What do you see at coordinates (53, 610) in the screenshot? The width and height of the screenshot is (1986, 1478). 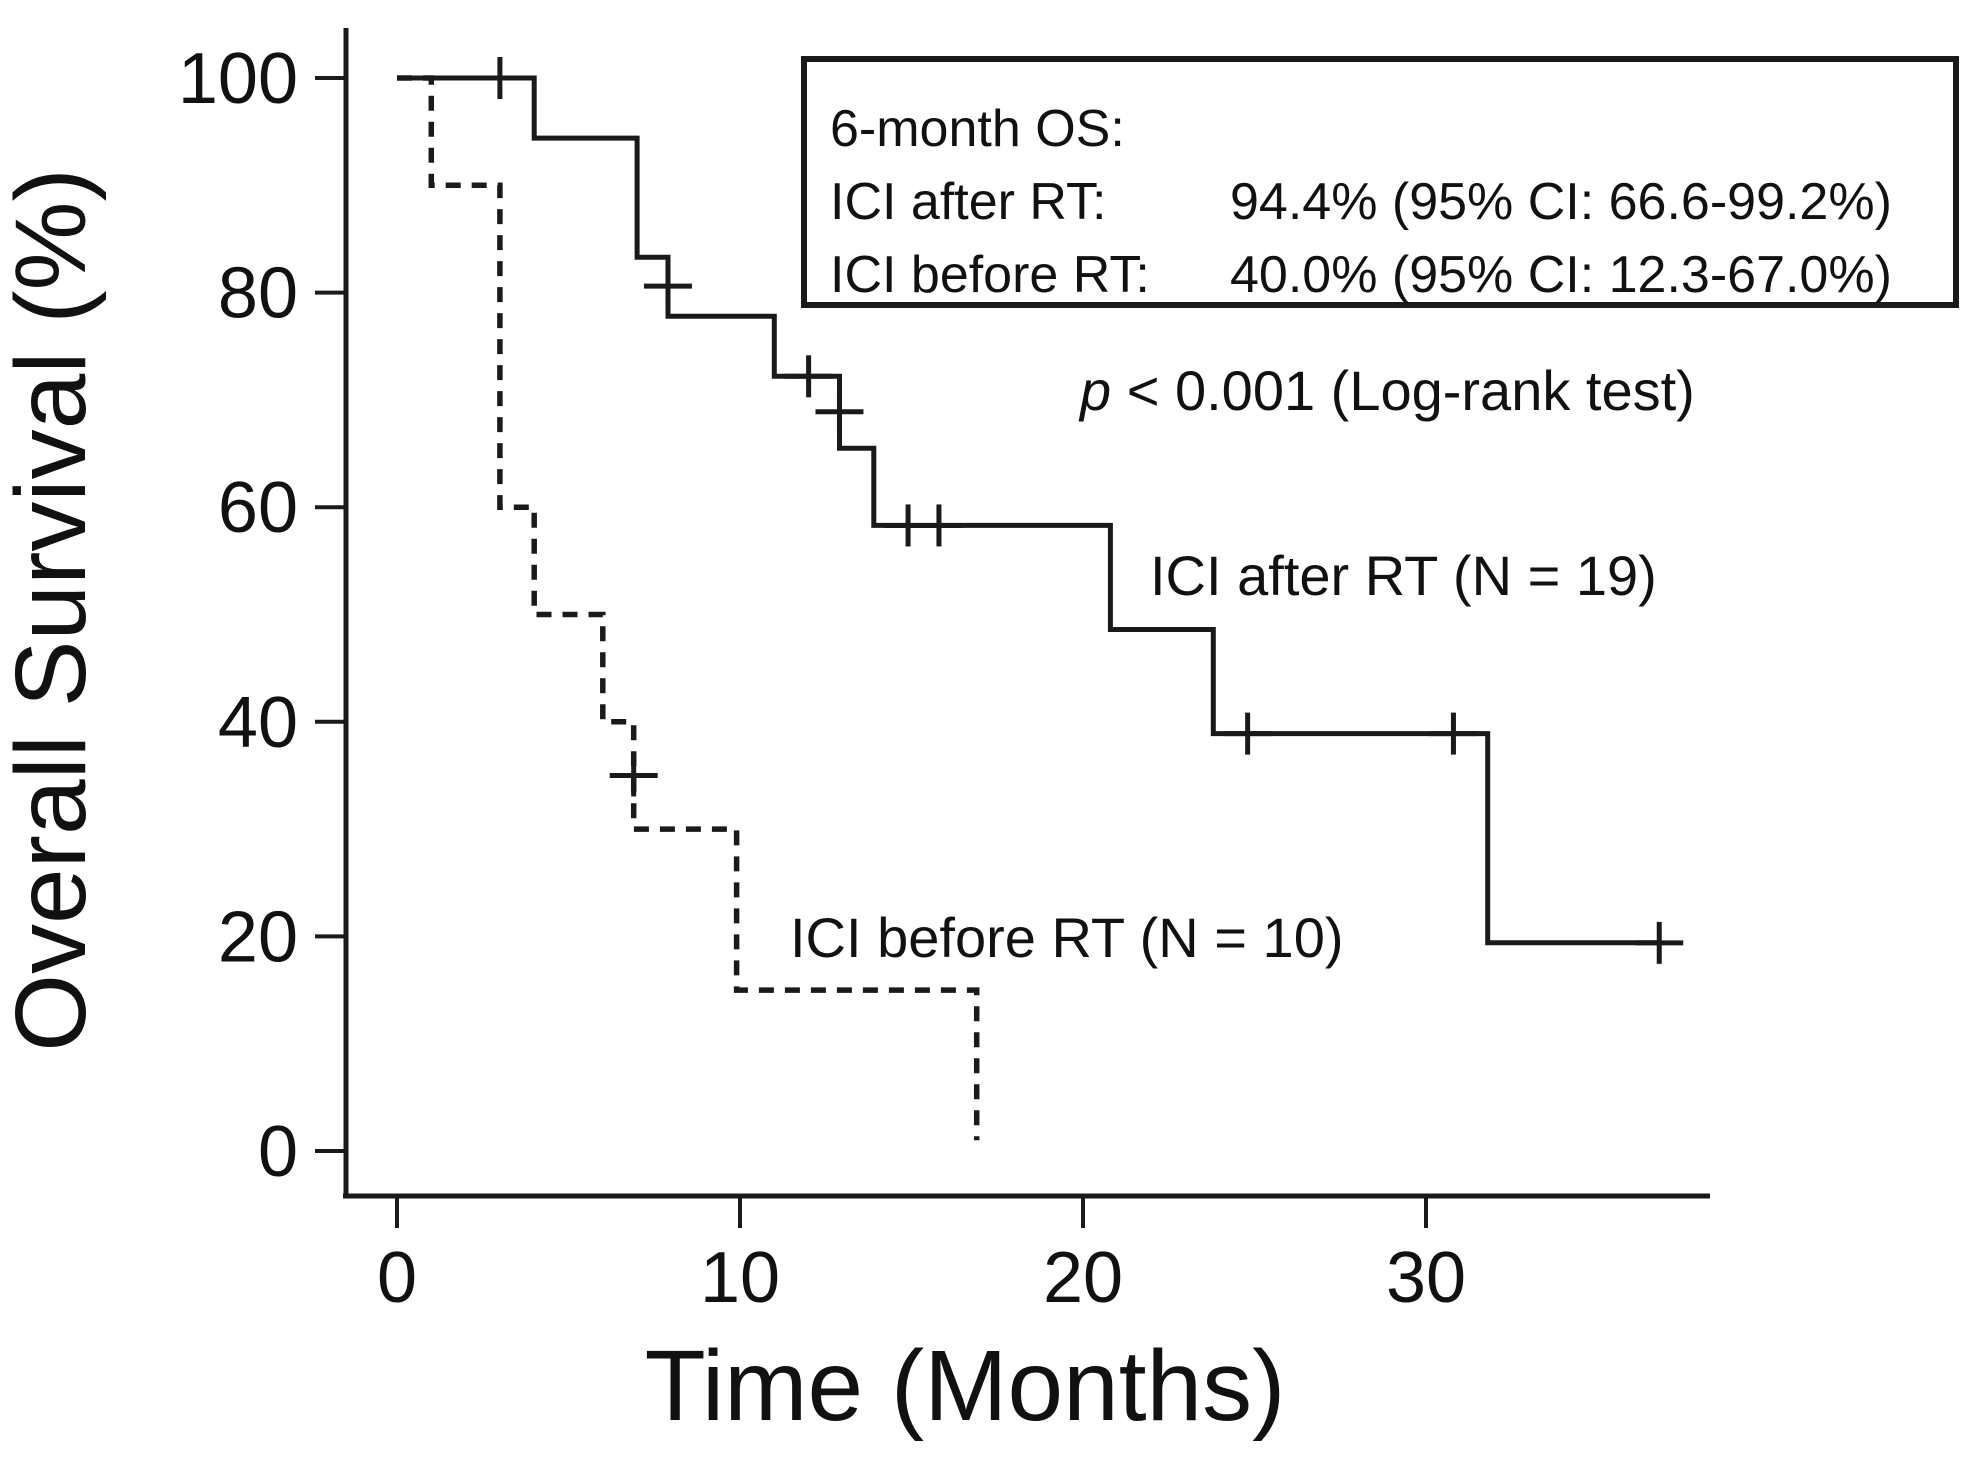 I see `y-axis-title: Overall Survival (%)` at bounding box center [53, 610].